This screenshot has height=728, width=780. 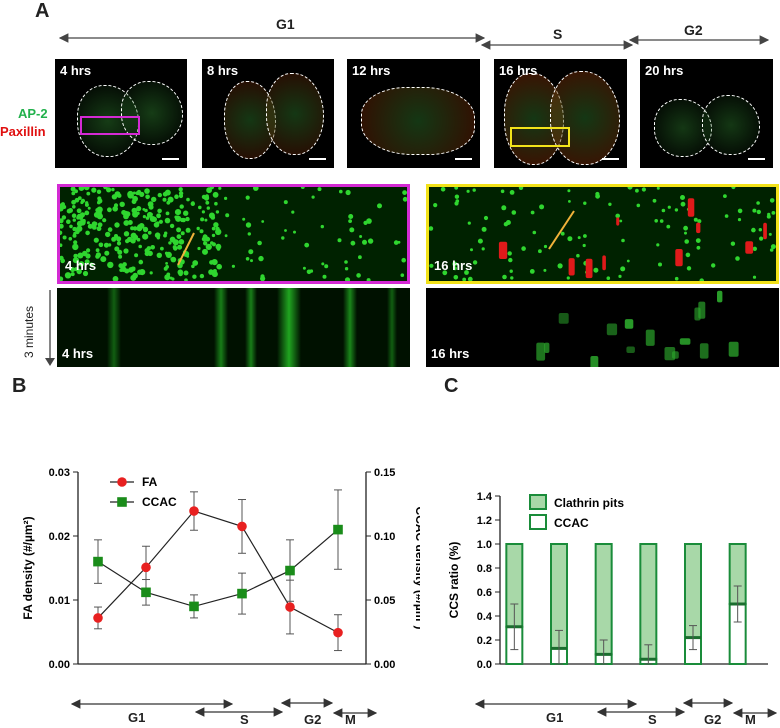 What do you see at coordinates (186, 249) in the screenshot?
I see `kymo-line-marker` at bounding box center [186, 249].